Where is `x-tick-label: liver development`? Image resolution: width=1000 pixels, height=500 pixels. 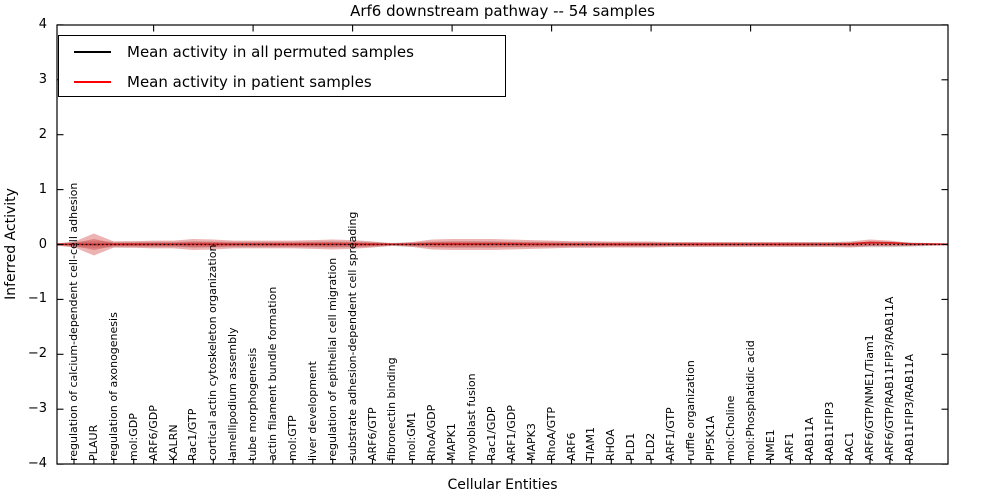 x-tick-label: liver development is located at coordinates (312, 411).